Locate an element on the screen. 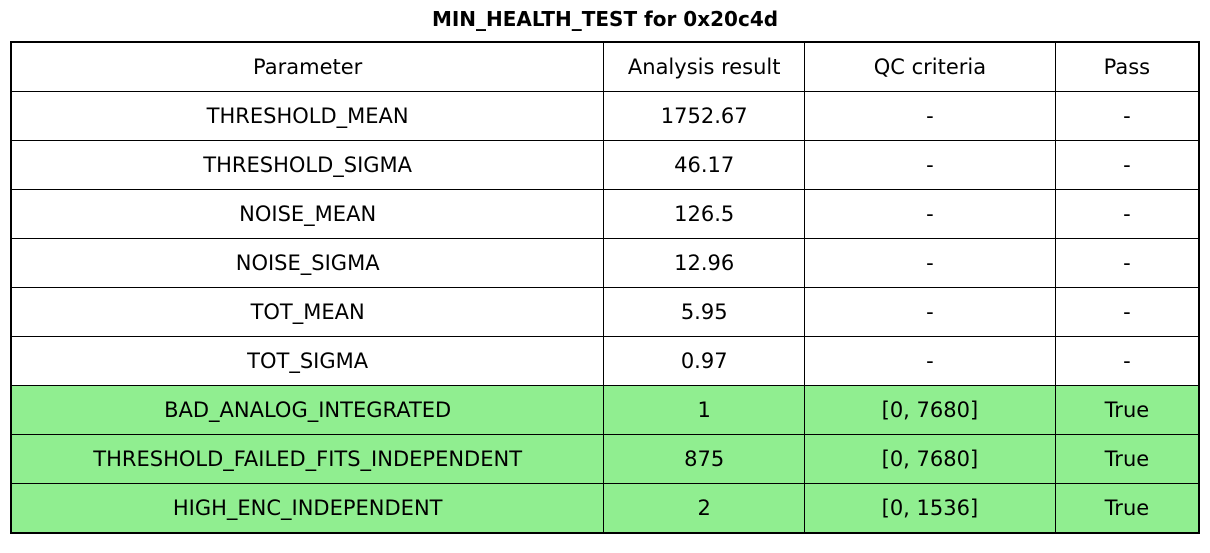 Image resolution: width=1210 pixels, height=553 pixels. cell-analysis-result: 2 is located at coordinates (704, 508).